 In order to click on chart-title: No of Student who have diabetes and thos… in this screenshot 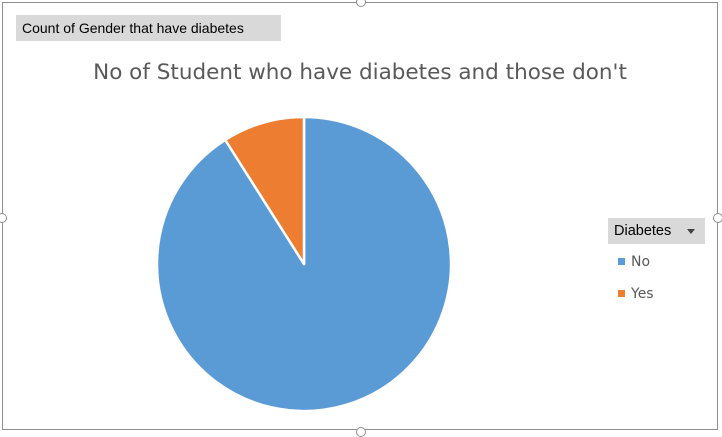, I will do `click(360, 72)`.